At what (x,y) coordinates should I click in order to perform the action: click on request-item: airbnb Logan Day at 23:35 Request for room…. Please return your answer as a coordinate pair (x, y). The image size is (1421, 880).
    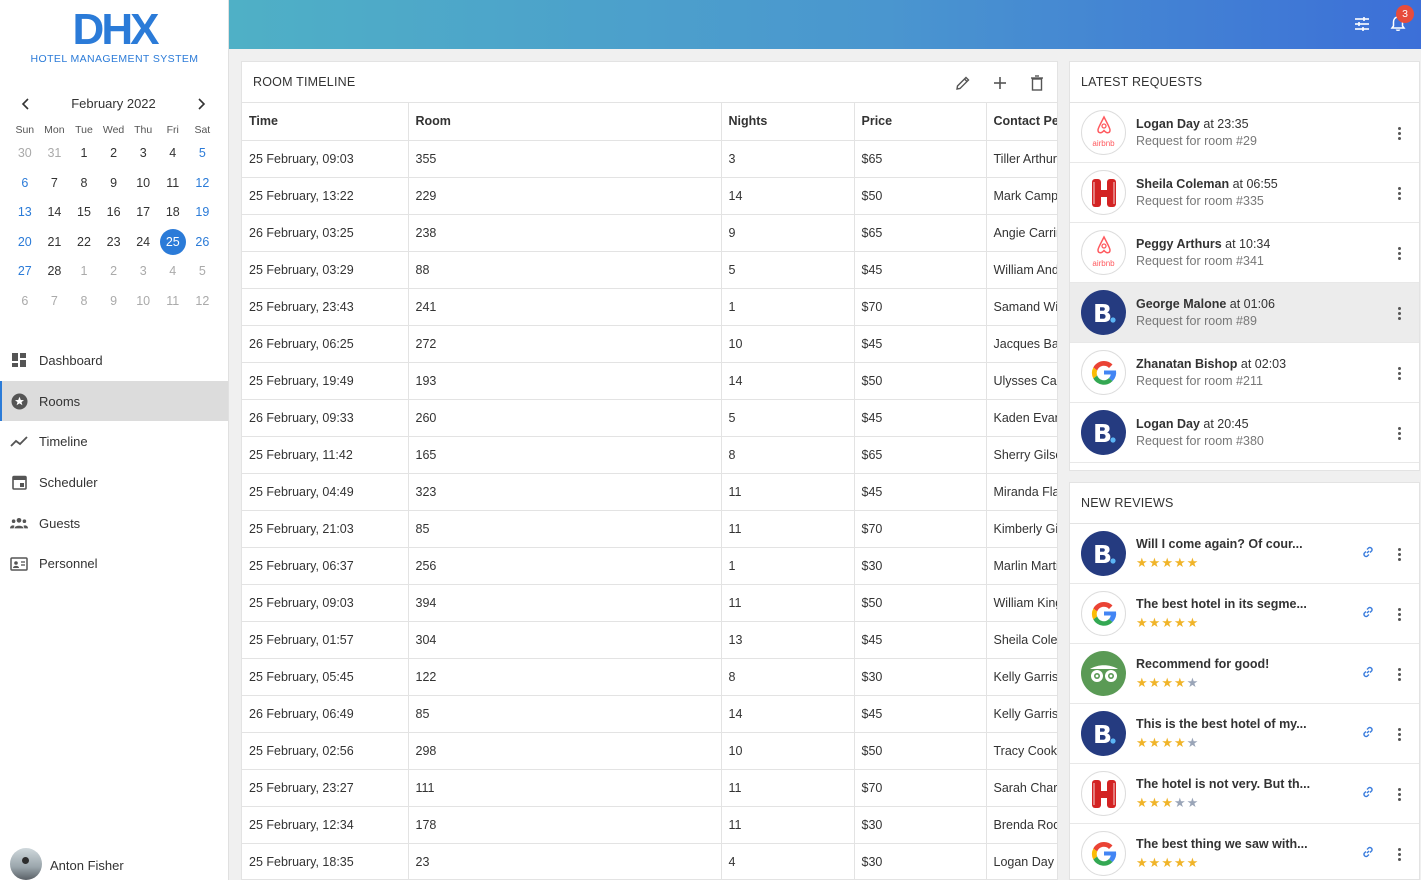
    Looking at the image, I should click on (1244, 133).